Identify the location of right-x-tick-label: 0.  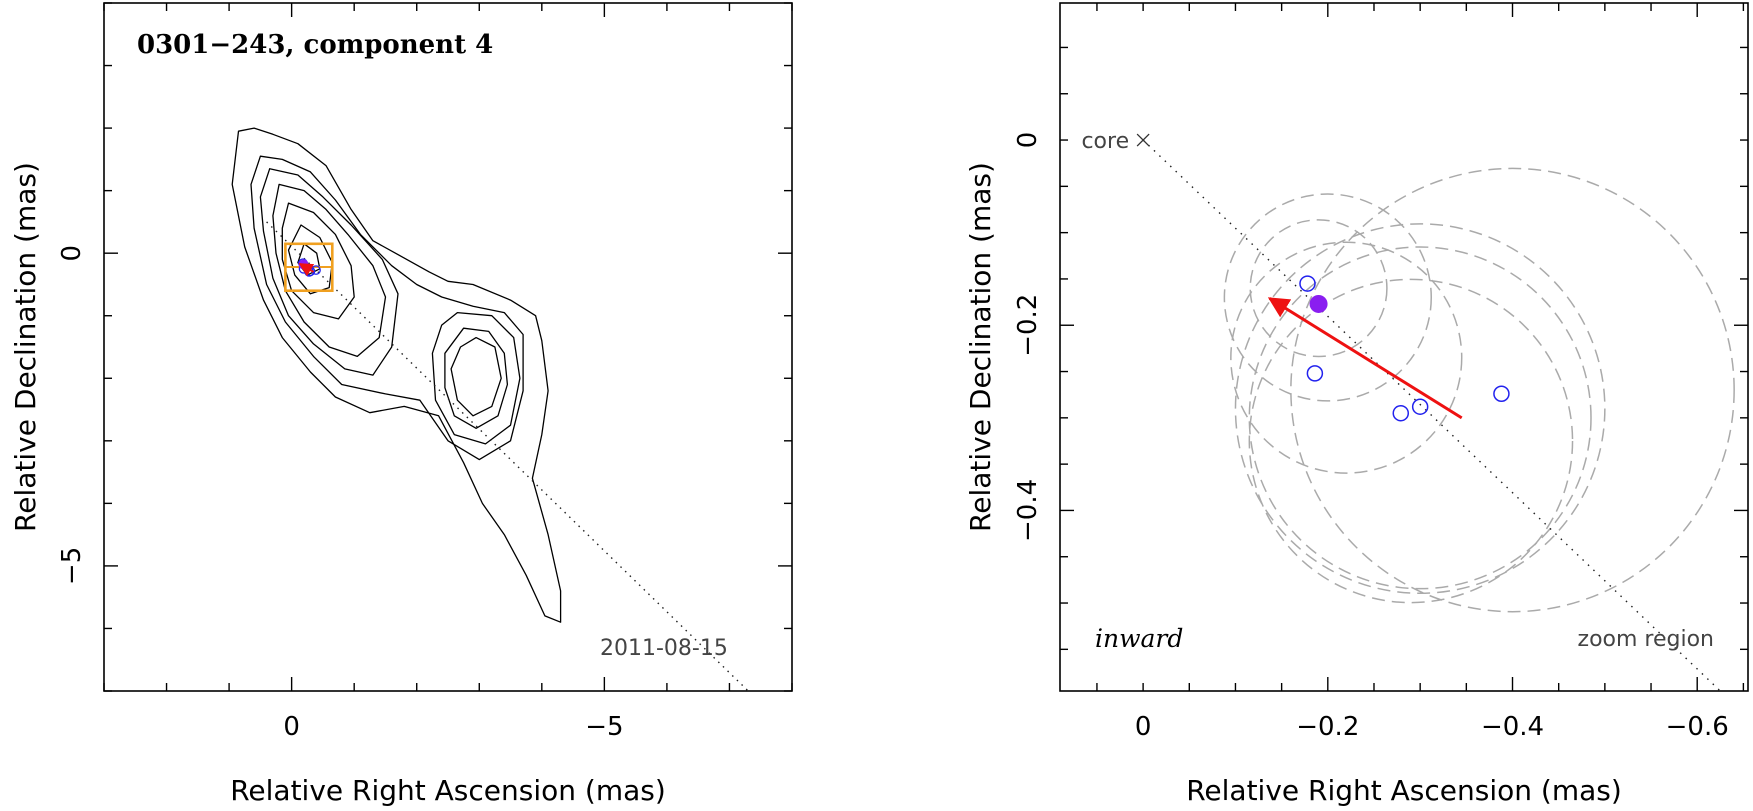
(1143, 727).